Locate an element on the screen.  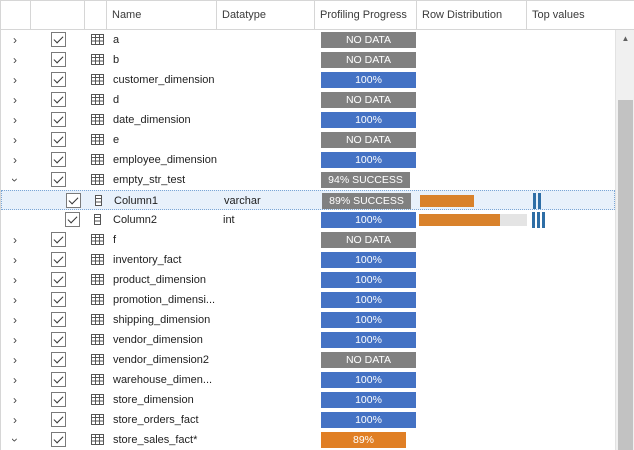
table-row: › f NO DATA is located at coordinates (308, 240).